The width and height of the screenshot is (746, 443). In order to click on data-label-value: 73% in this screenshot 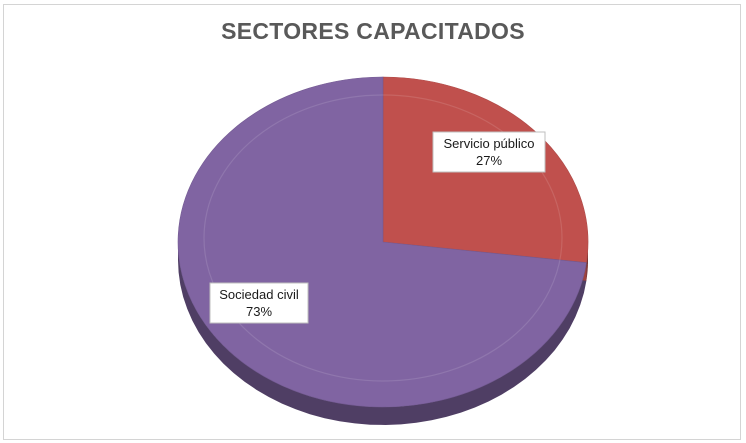, I will do `click(259, 311)`.